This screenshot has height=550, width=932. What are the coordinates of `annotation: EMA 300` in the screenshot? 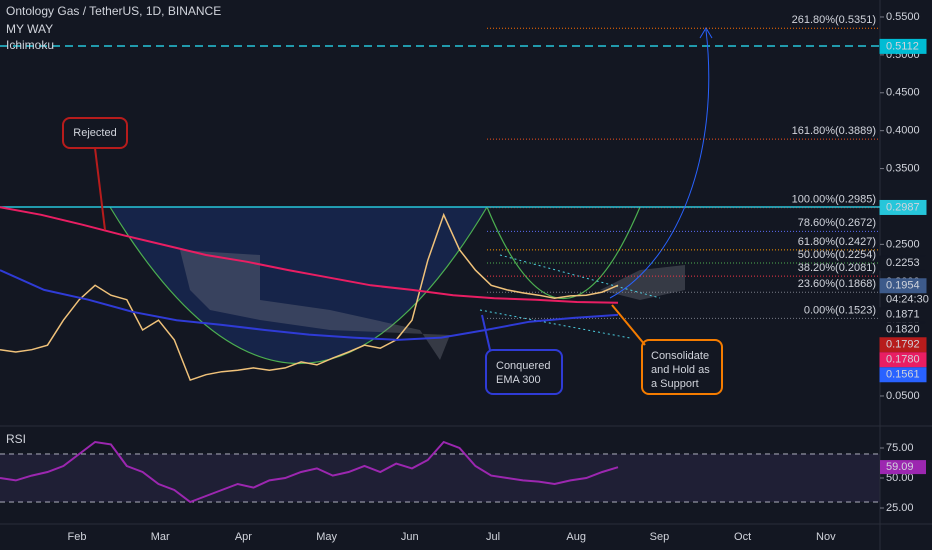 It's located at (518, 380).